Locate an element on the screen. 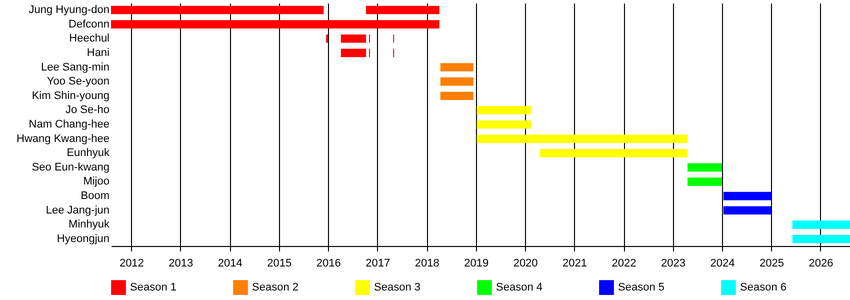 The height and width of the screenshot is (300, 850). legend-label: Season 5 is located at coordinates (641, 288).